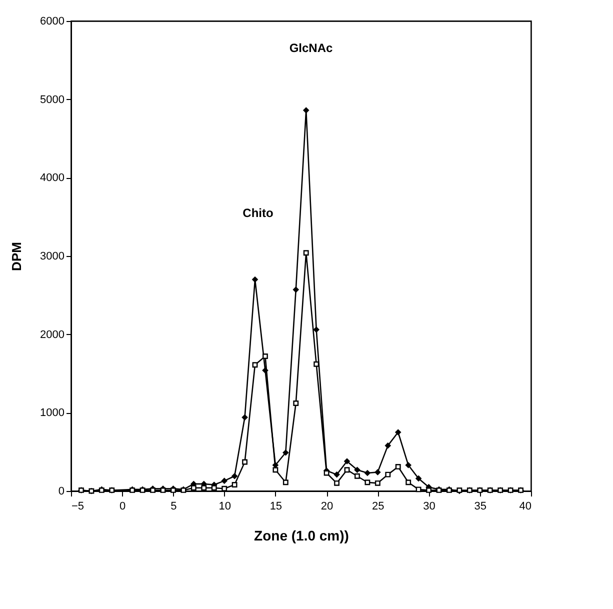 The width and height of the screenshot is (613, 609). What do you see at coordinates (78, 506) in the screenshot?
I see `x-tick-label: −5` at bounding box center [78, 506].